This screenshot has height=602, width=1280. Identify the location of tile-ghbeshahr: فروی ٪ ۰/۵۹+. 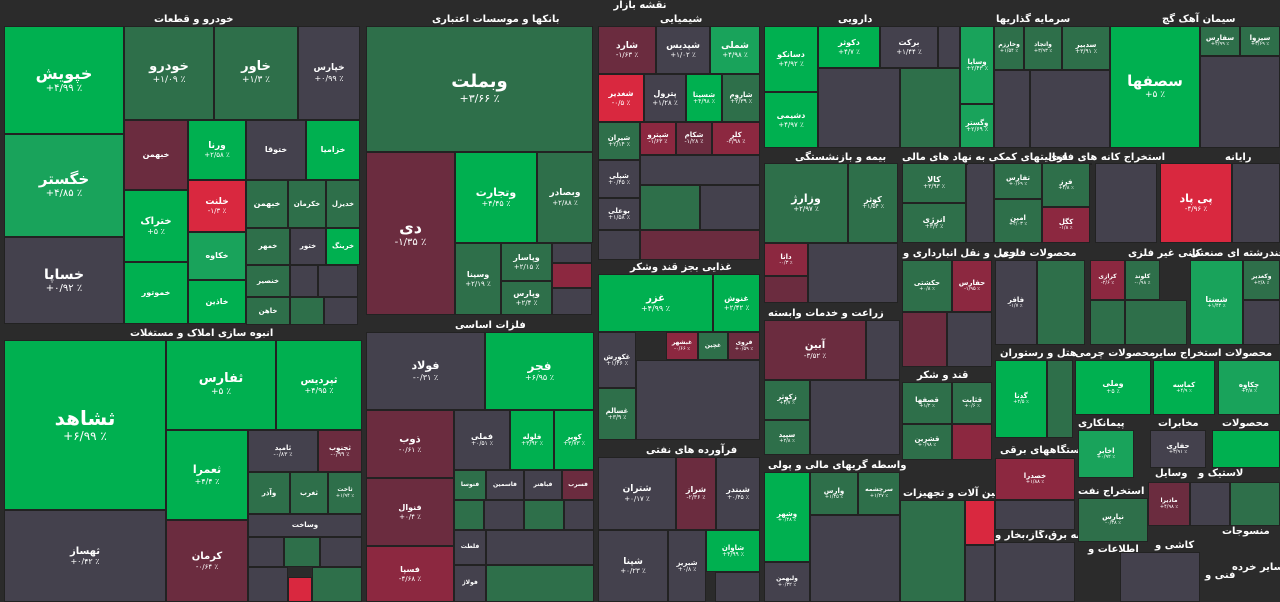
(744, 346).